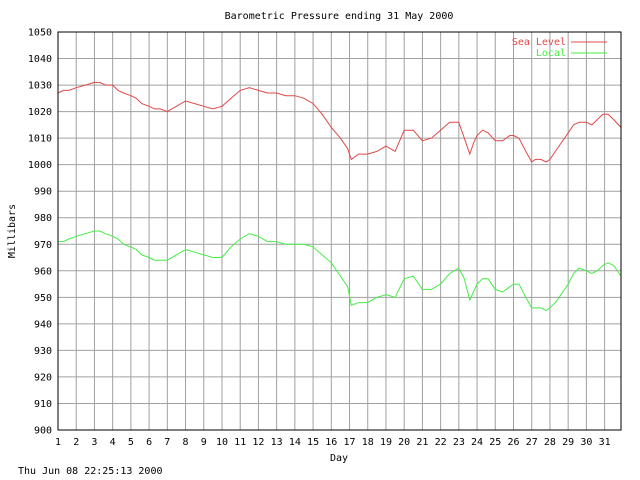  I want to click on legend-label: Local, so click(551, 53).